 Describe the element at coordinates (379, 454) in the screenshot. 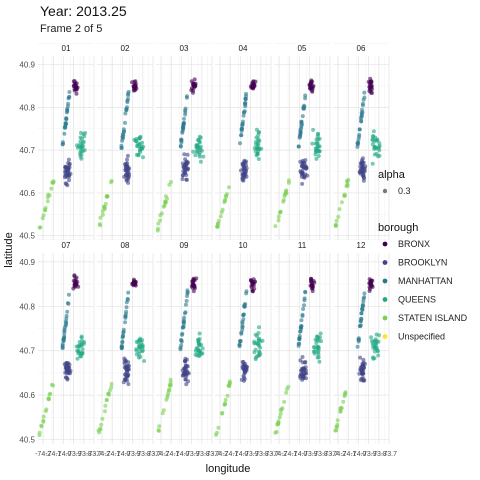

I see `x-tick-label: -73.8` at that location.